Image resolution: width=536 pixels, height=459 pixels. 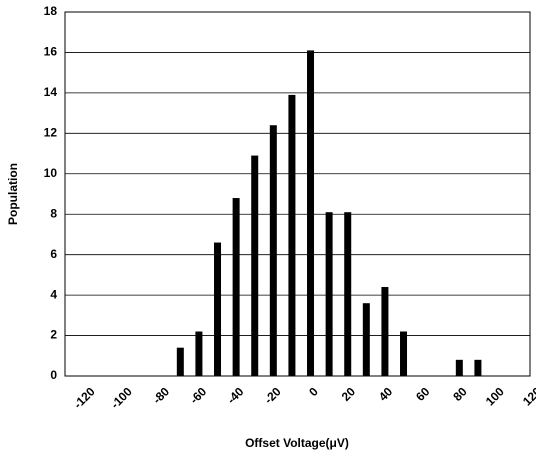 What do you see at coordinates (53, 213) in the screenshot?
I see `y-tick-label: 8` at bounding box center [53, 213].